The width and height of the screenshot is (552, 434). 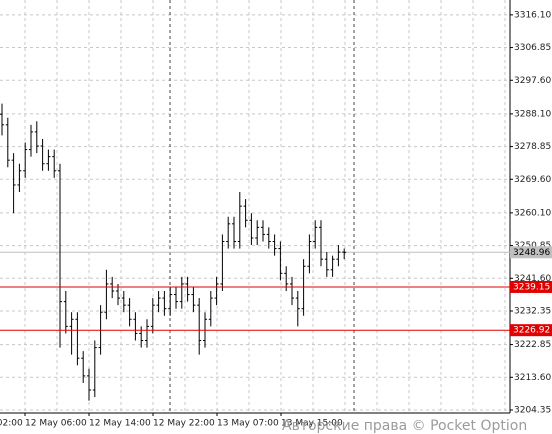 I want to click on x-tick-label: 13 May 15:00, so click(x=312, y=424).